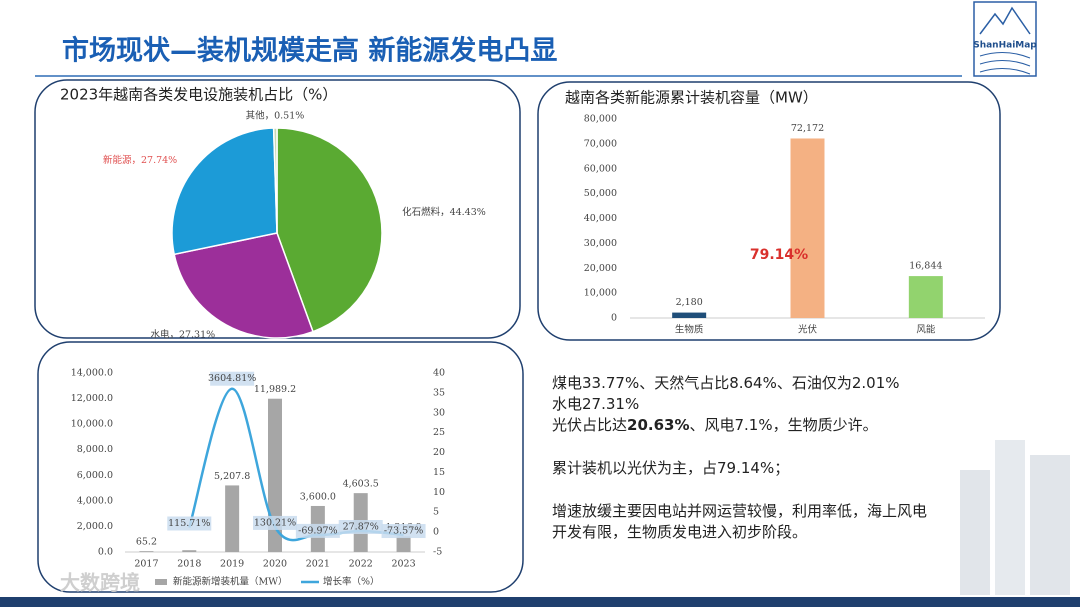 The height and width of the screenshot is (607, 1080). I want to click on y-tick-label: 80,000, so click(600, 119).